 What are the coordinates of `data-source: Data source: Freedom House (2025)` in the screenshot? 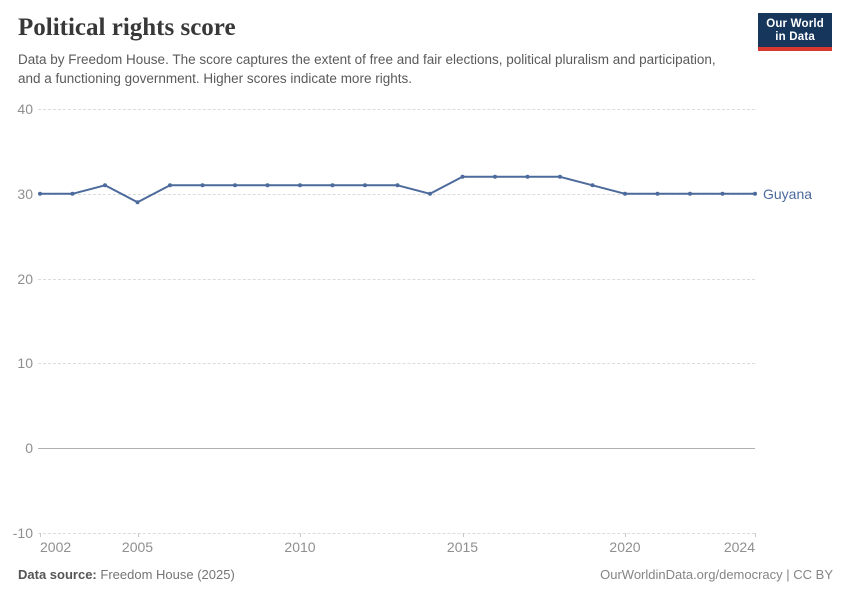 It's located at (126, 574).